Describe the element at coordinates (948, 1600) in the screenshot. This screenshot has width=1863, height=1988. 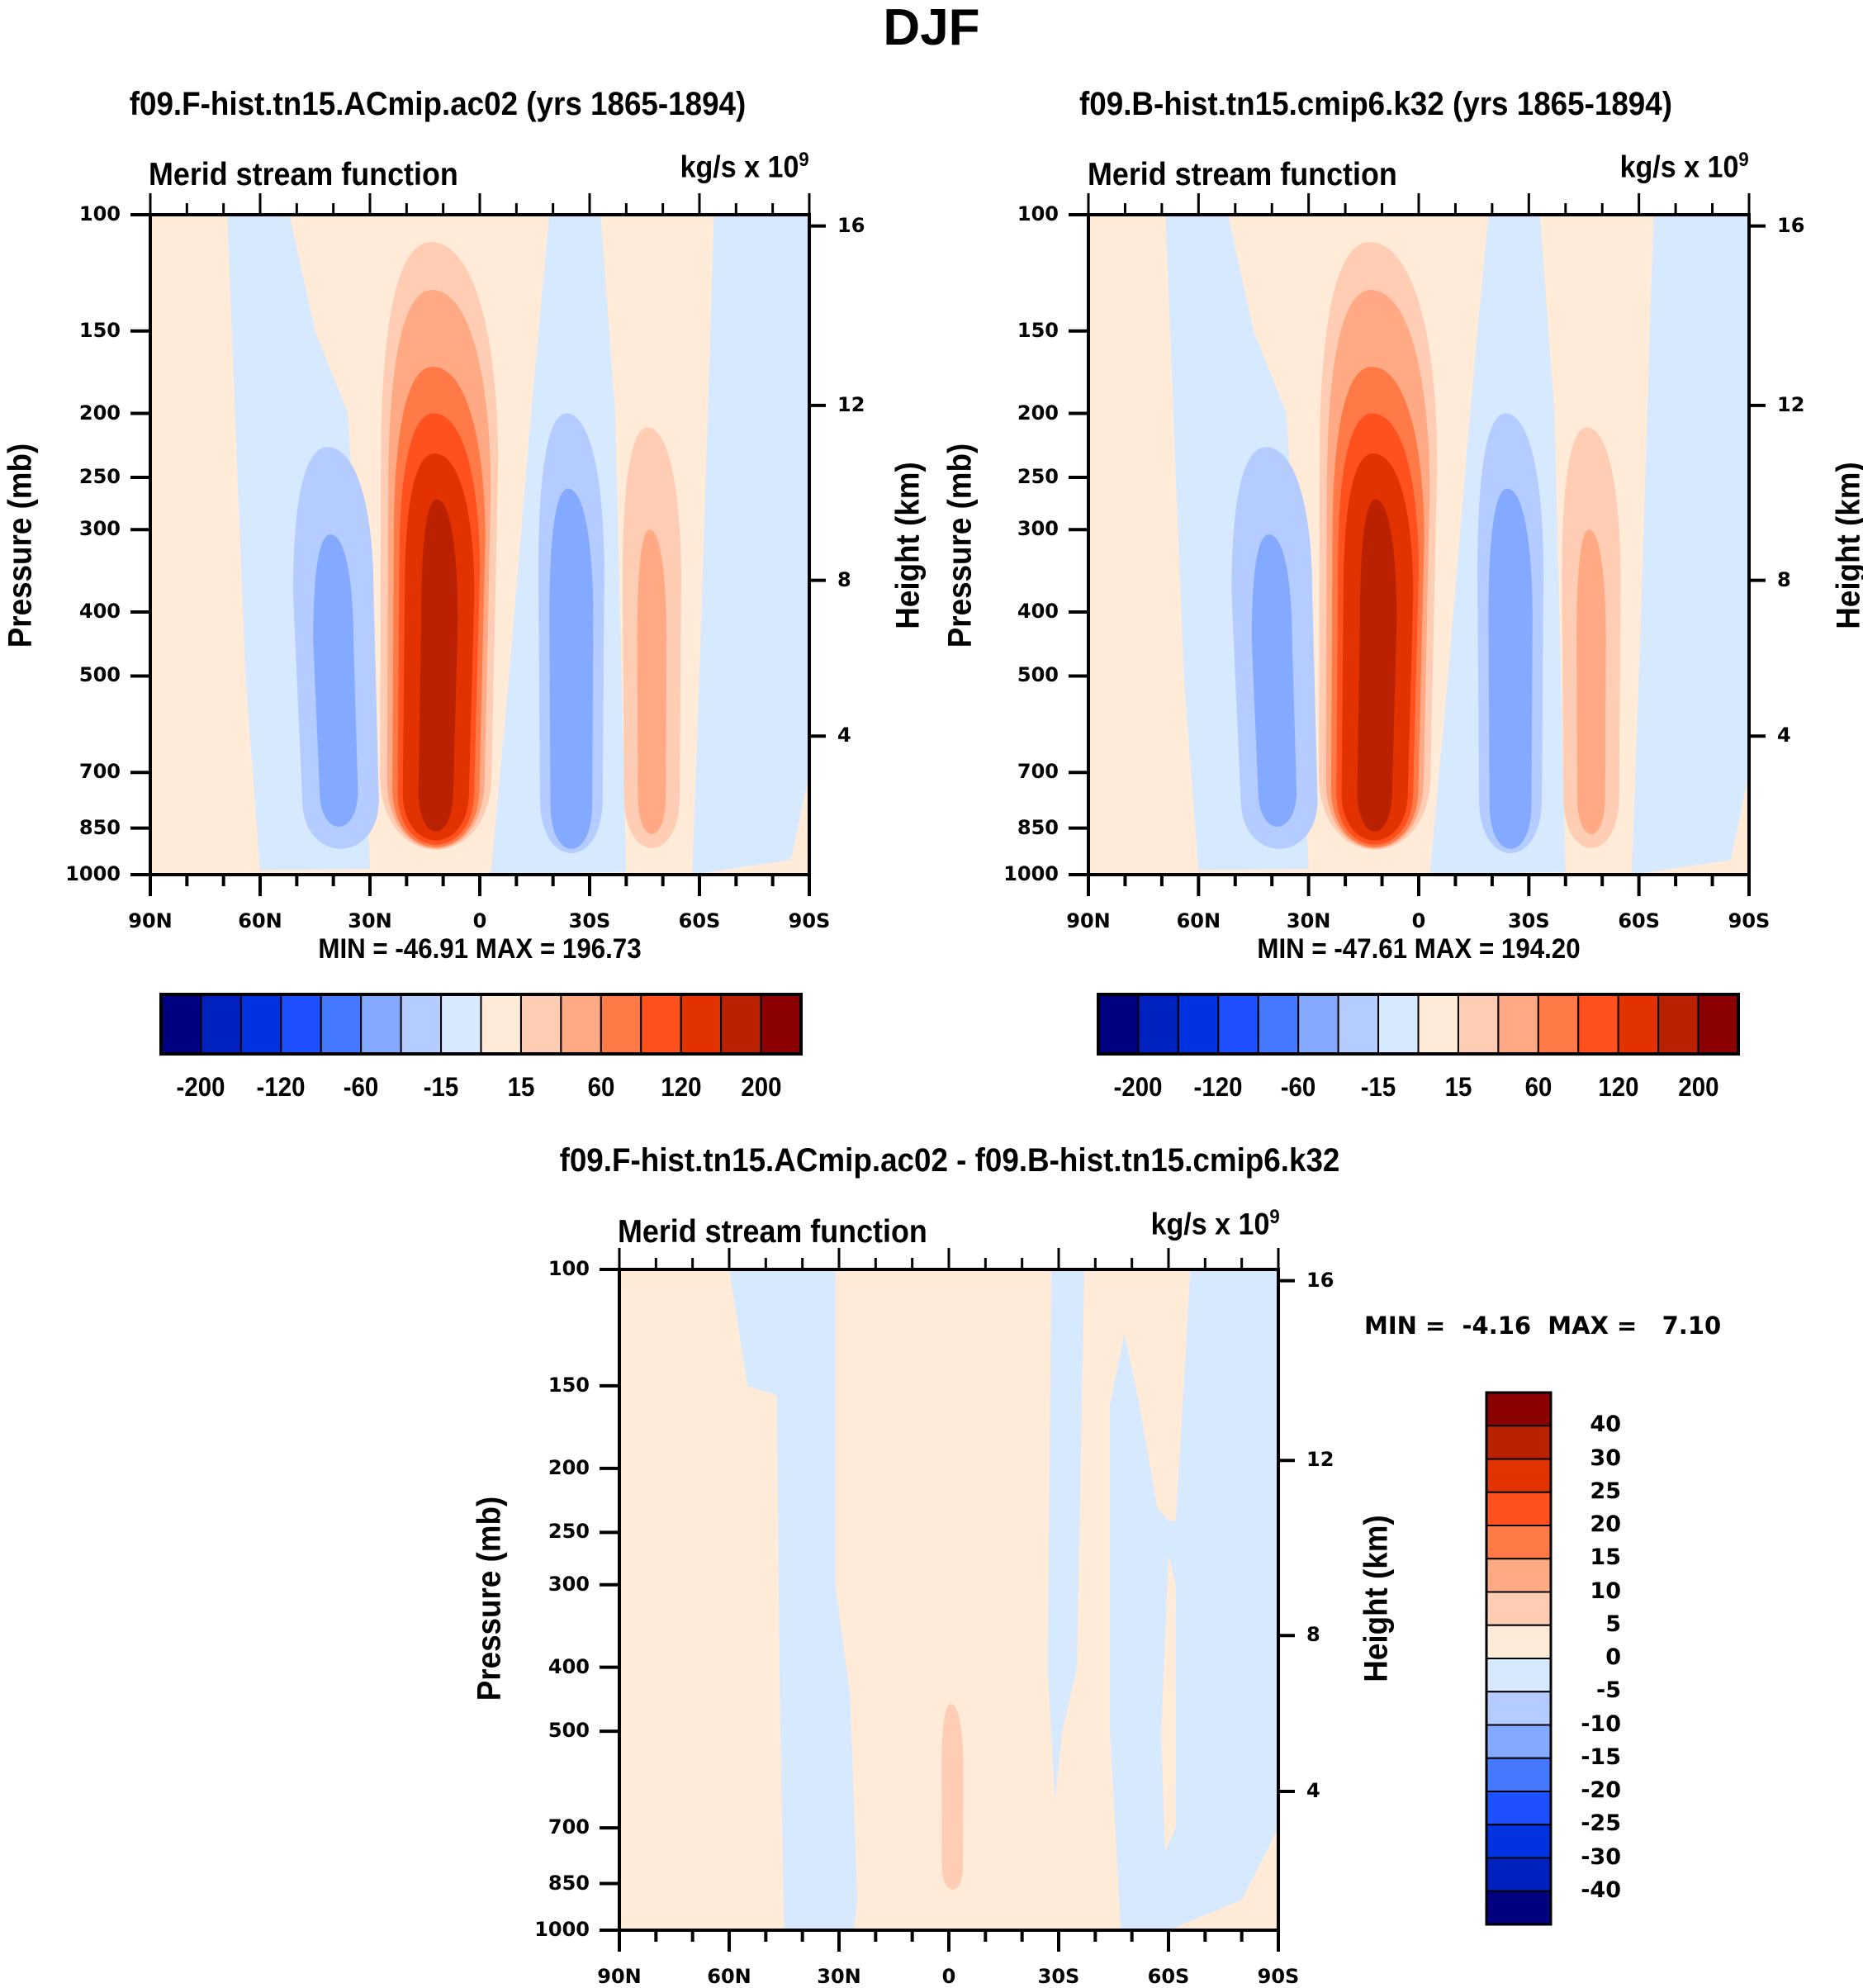
I see `contour-plot-diff` at that location.